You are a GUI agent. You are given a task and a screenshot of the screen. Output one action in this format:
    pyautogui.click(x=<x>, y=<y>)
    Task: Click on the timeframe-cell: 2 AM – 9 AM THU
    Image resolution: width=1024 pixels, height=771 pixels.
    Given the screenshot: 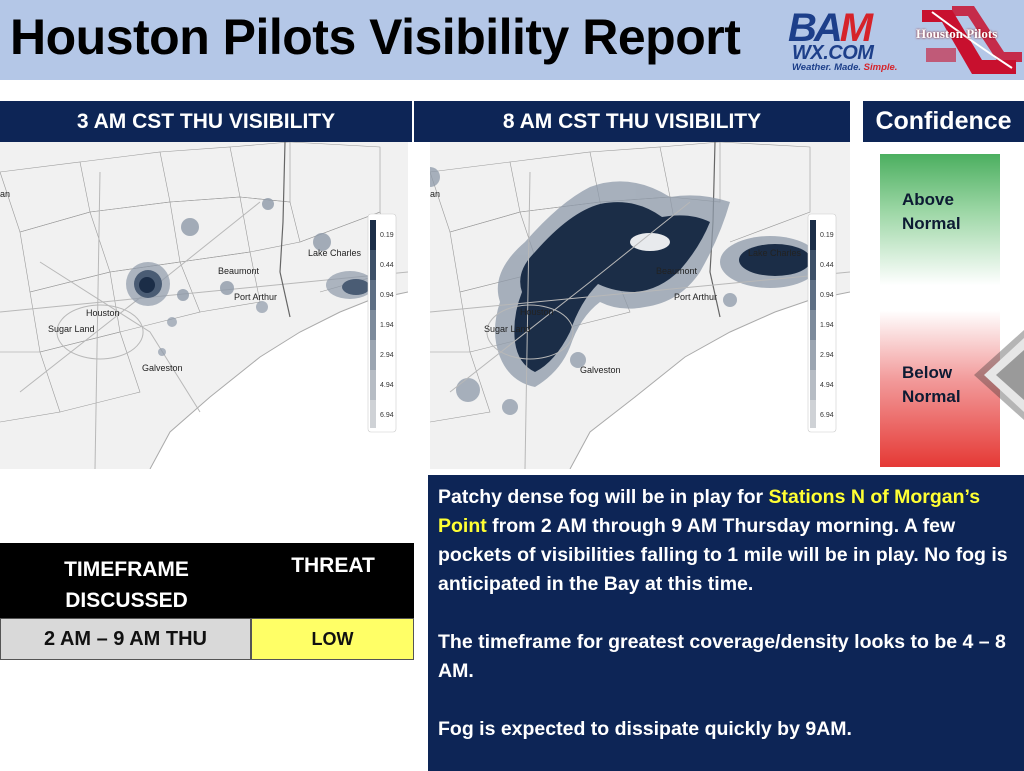 What is the action you would take?
    pyautogui.click(x=125, y=639)
    